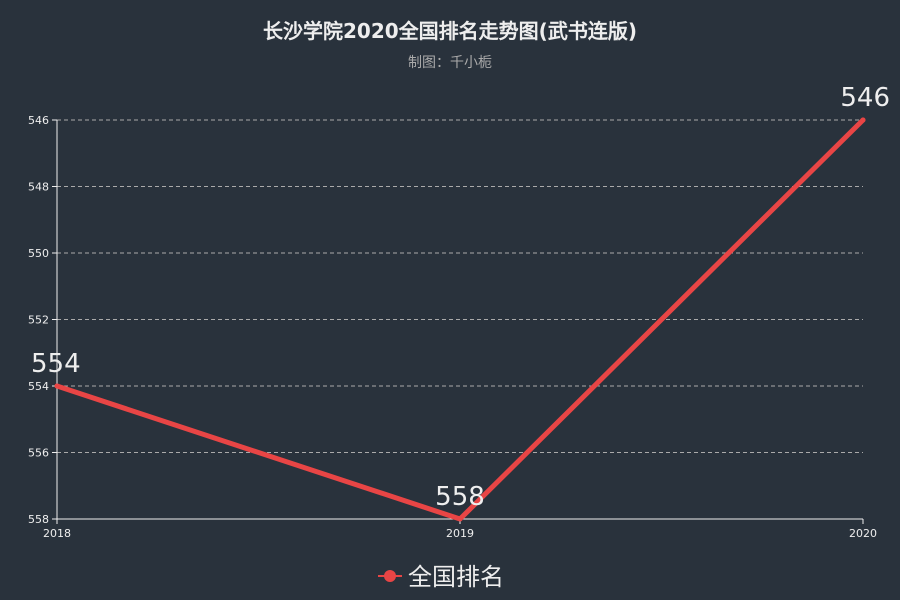 The image size is (900, 600). What do you see at coordinates (460, 533) in the screenshot?
I see `x-tick-label: 2019` at bounding box center [460, 533].